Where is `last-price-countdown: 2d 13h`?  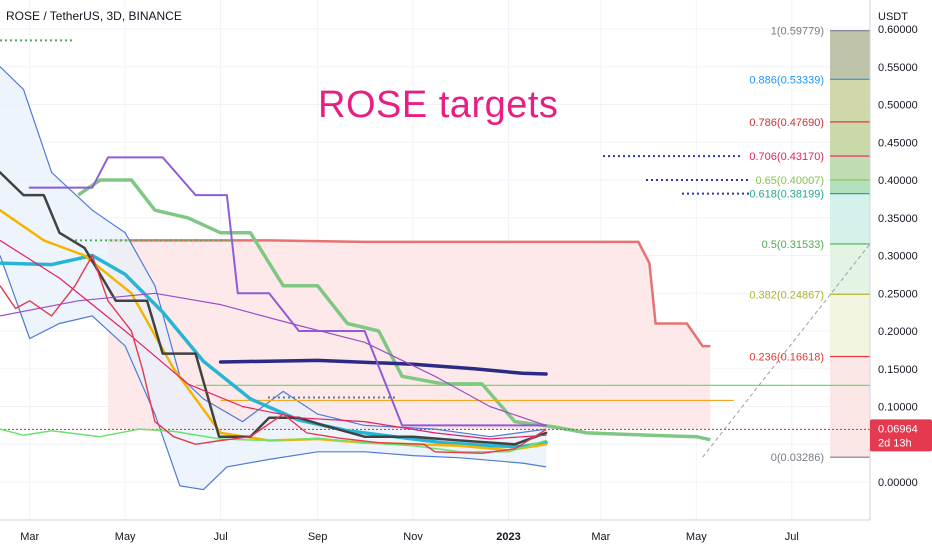
last-price-countdown: 2d 13h is located at coordinates (895, 443).